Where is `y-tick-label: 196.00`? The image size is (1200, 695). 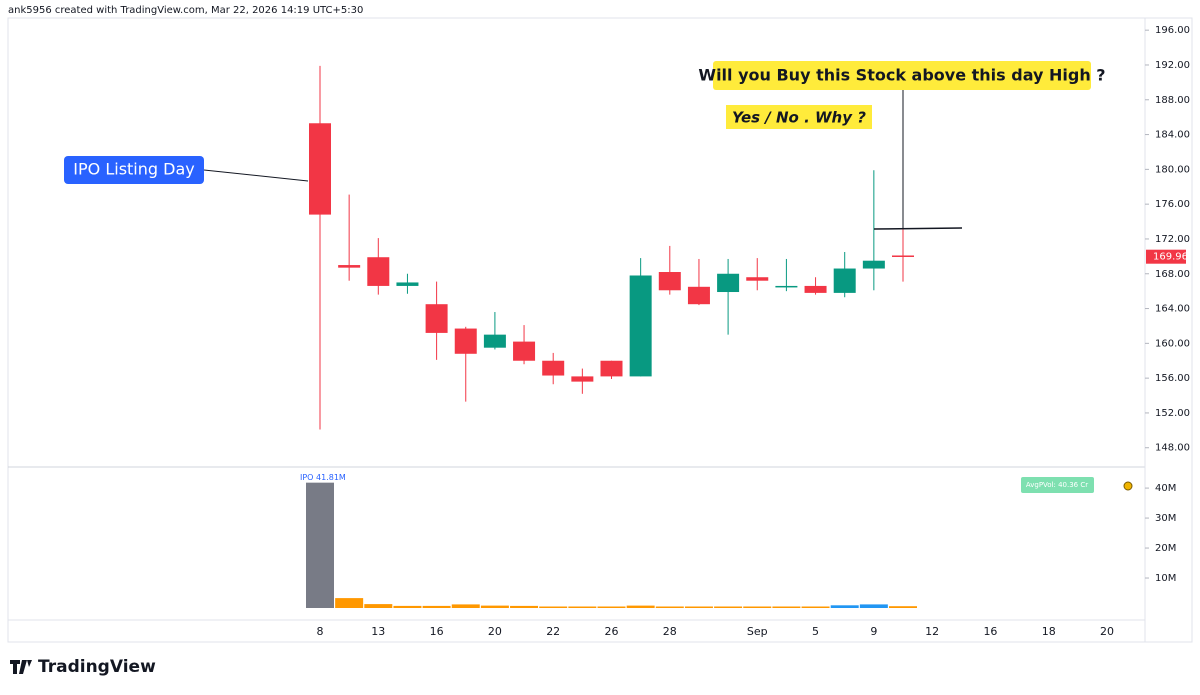 y-tick-label: 196.00 is located at coordinates (1172, 30).